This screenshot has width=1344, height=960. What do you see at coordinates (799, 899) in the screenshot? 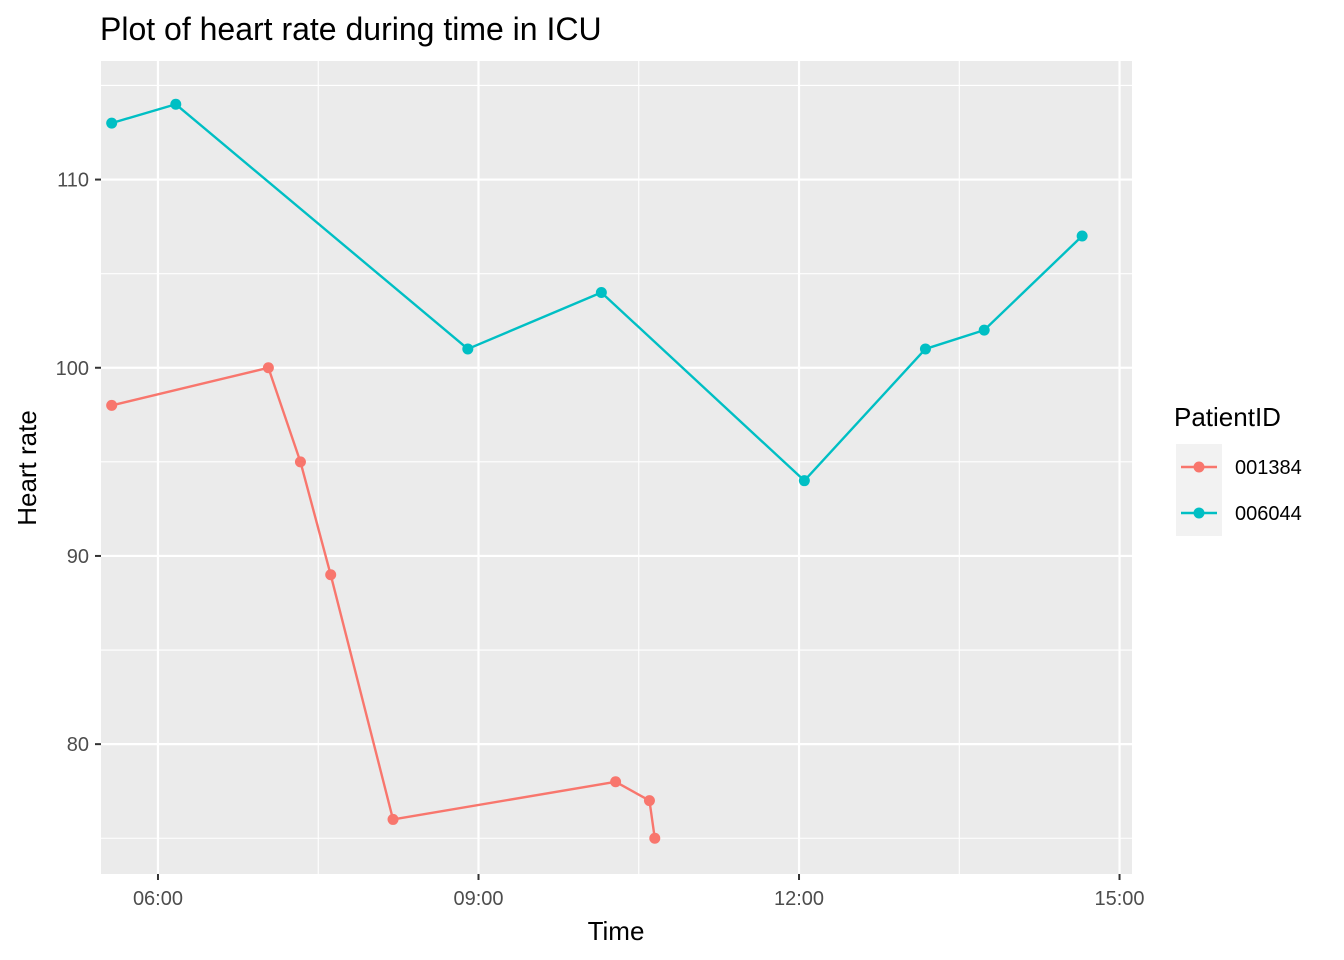
I see `x-tick-label: 12:00` at bounding box center [799, 899].